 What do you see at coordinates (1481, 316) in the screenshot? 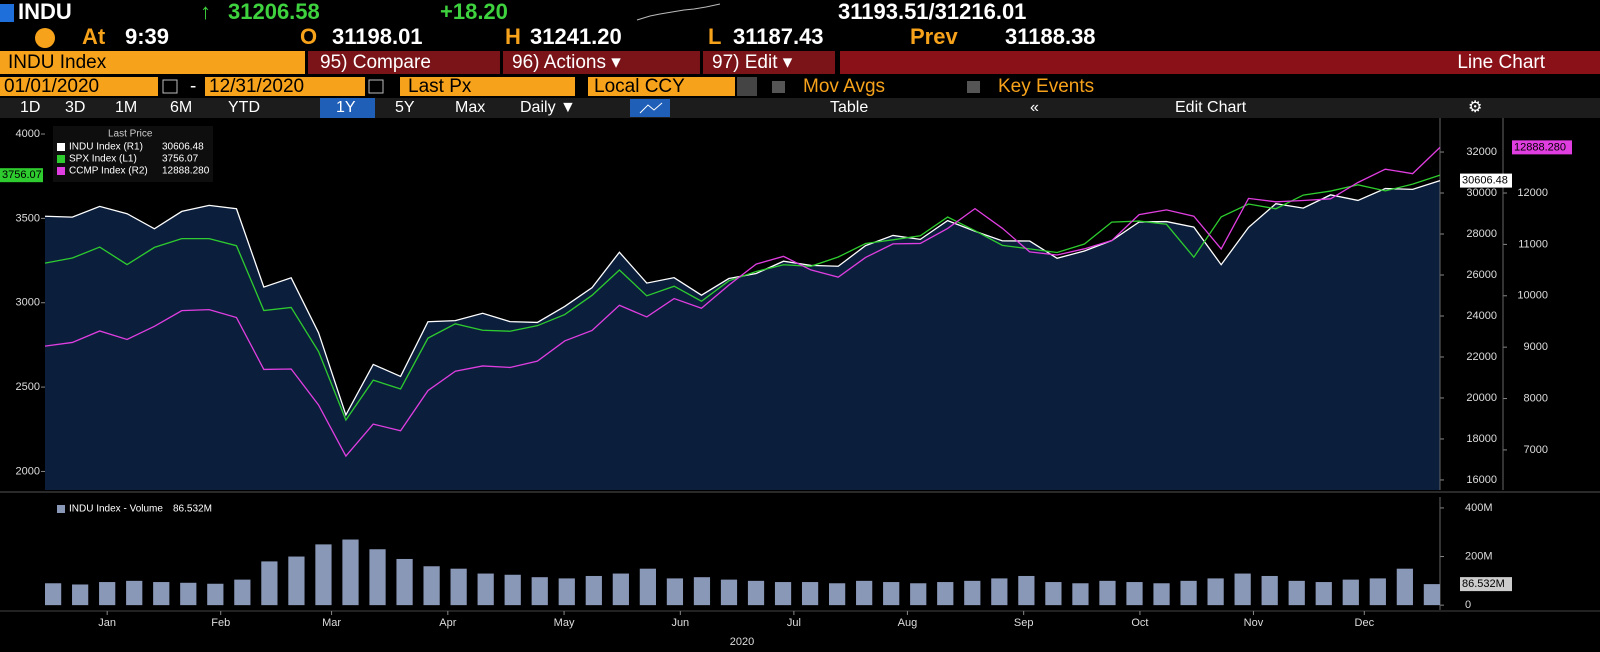
I see `y-tick-label: 24000` at bounding box center [1481, 316].